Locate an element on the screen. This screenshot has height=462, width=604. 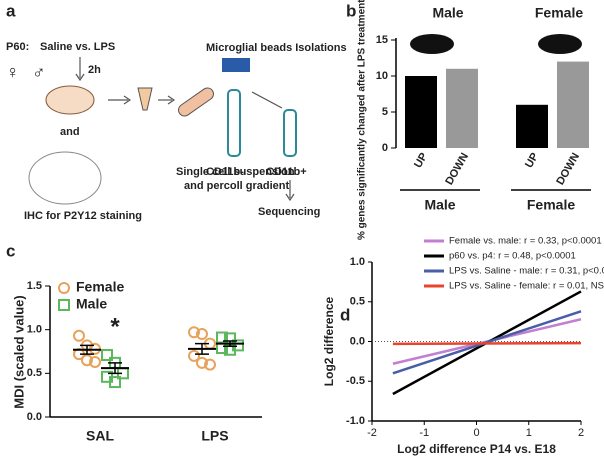
panel-label: a is located at coordinates (11, 10).